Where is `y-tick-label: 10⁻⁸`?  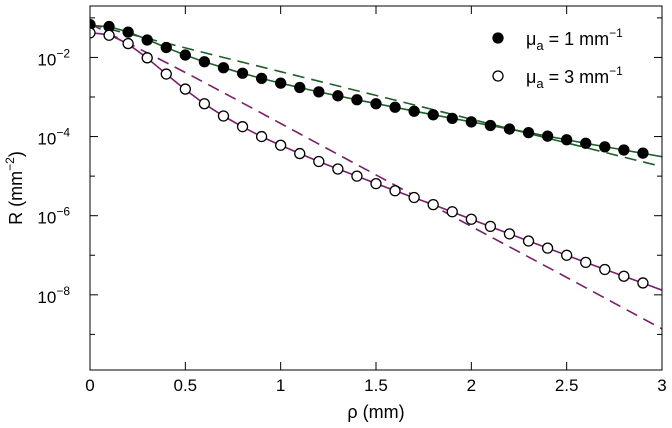 y-tick-label: 10⁻⁸ is located at coordinates (53, 295).